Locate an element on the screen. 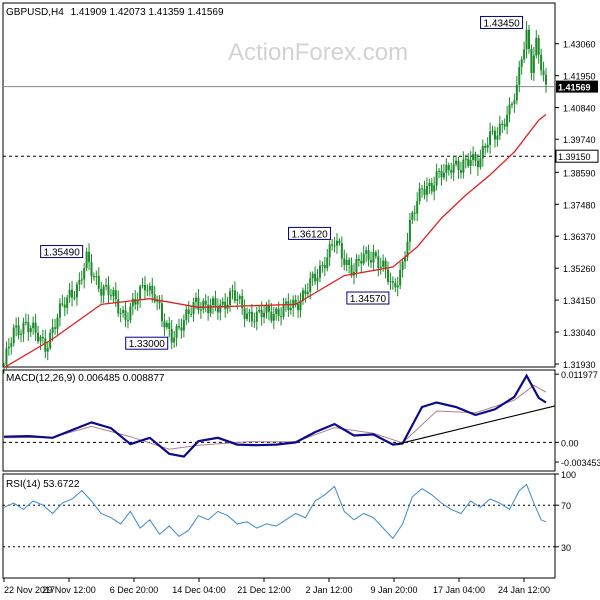 The width and height of the screenshot is (600, 600). macd-signal-line is located at coordinates (275, 417).